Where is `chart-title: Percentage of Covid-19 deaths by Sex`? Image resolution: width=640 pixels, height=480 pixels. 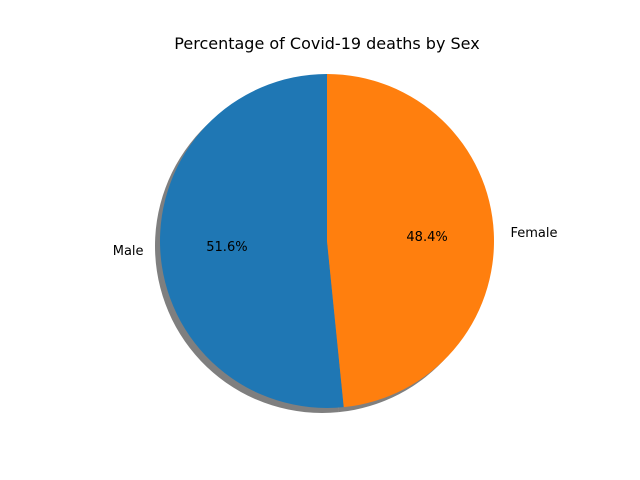
chart-title: Percentage of Covid-19 deaths by Sex is located at coordinates (326, 43).